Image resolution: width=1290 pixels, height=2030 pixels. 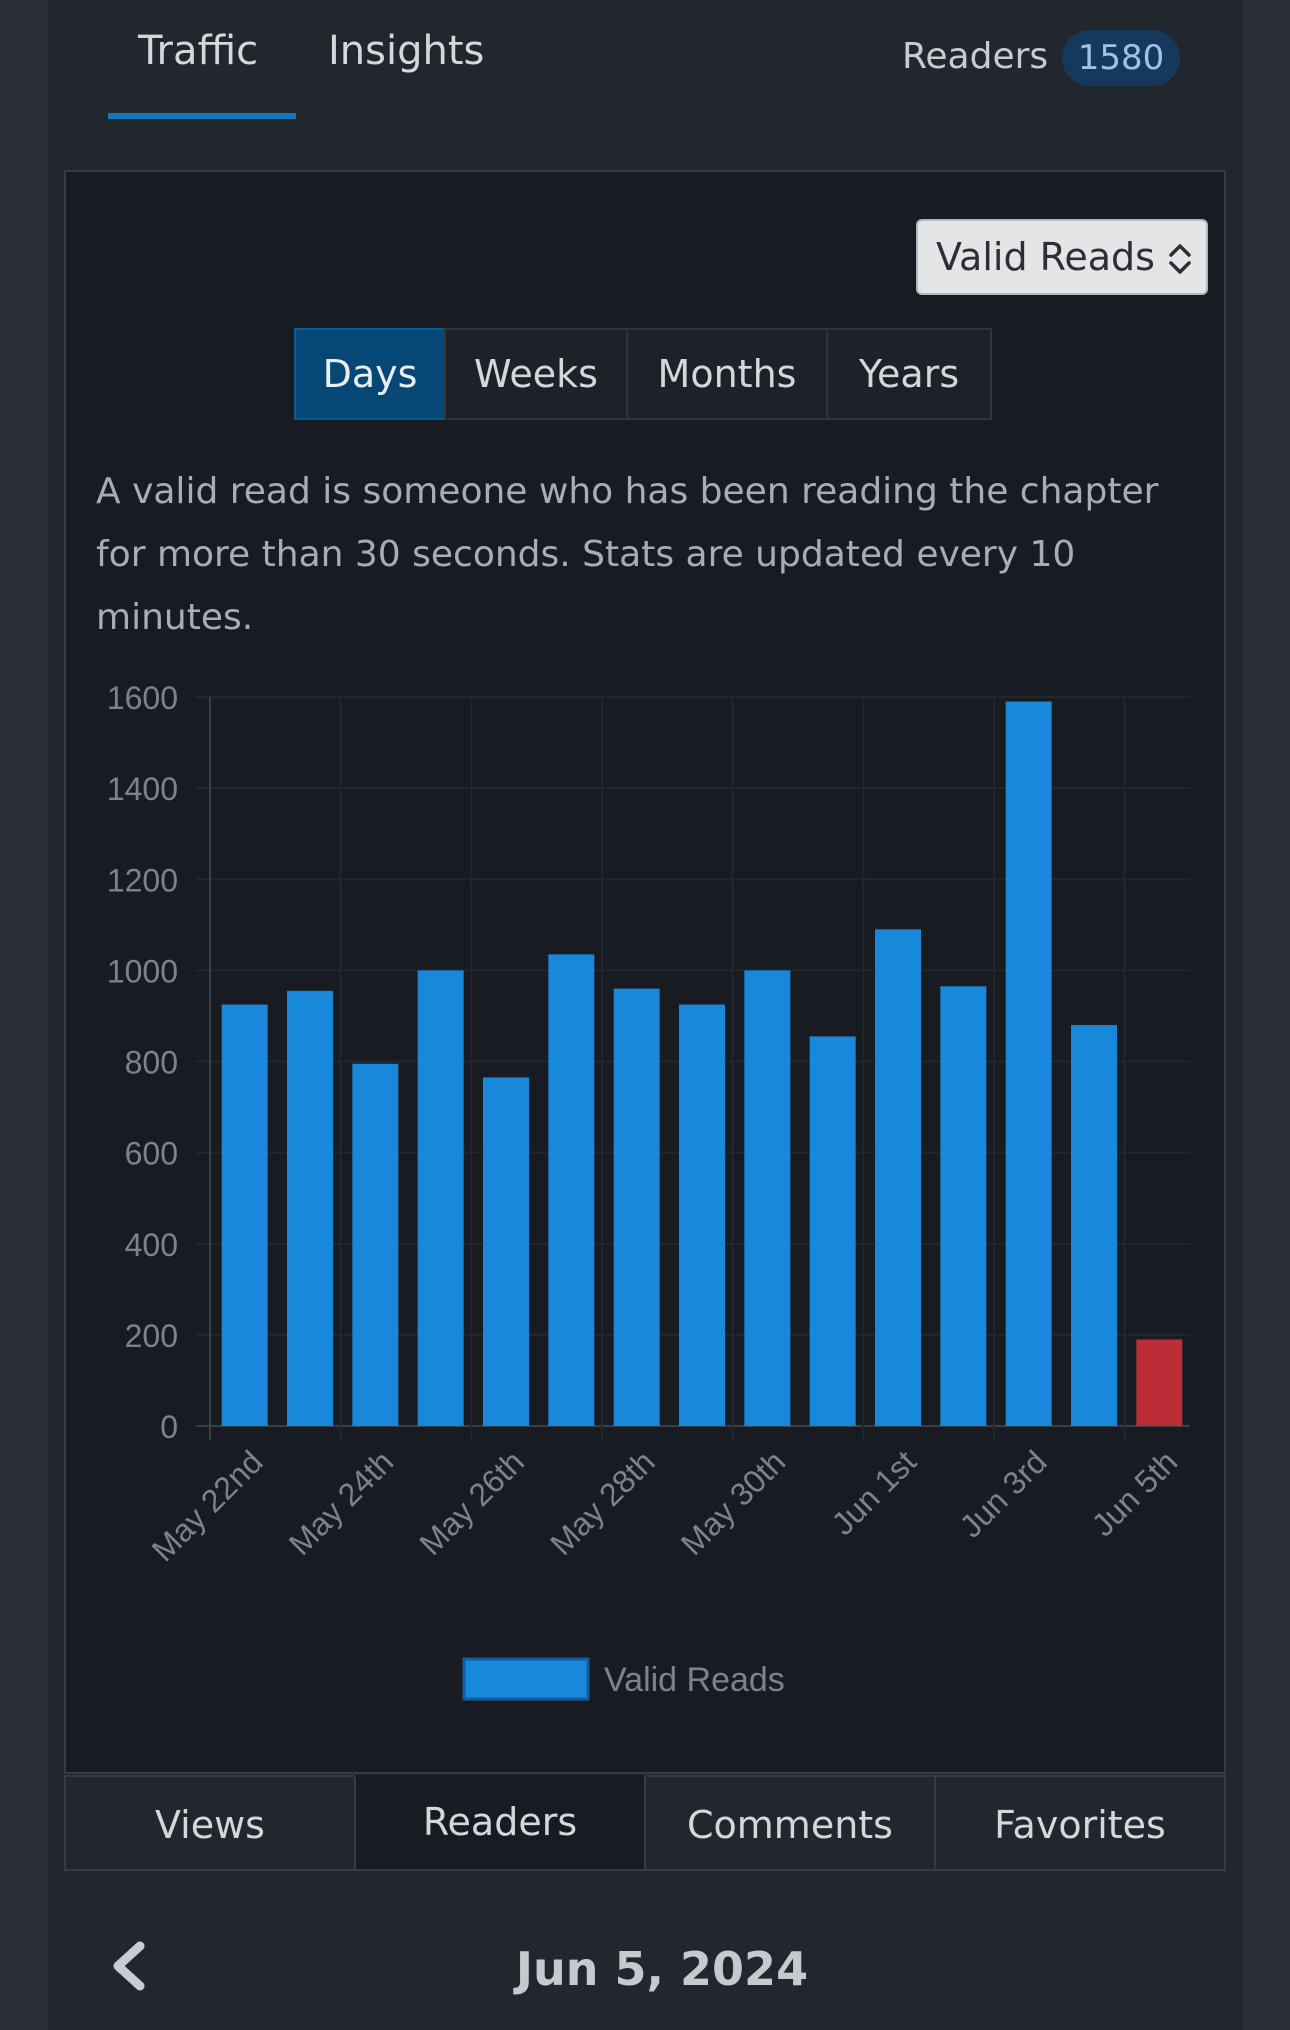 I want to click on period-tab-years: Years, so click(x=909, y=374).